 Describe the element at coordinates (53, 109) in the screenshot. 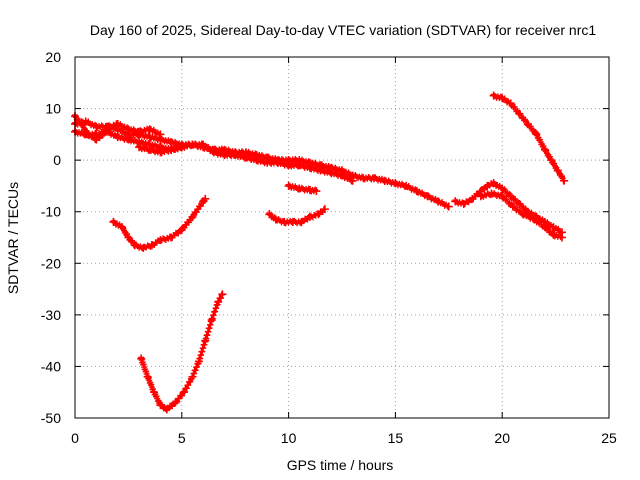

I see `y-tick-label: 10` at that location.